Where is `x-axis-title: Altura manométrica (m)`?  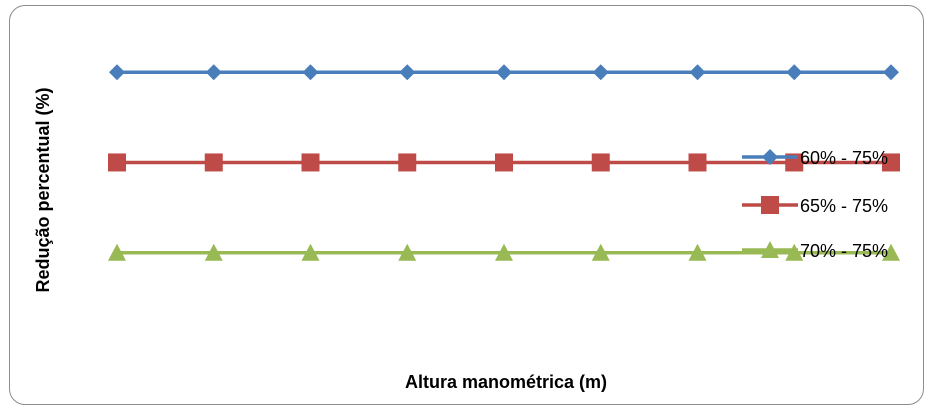
x-axis-title: Altura manométrica (m) is located at coordinates (506, 382).